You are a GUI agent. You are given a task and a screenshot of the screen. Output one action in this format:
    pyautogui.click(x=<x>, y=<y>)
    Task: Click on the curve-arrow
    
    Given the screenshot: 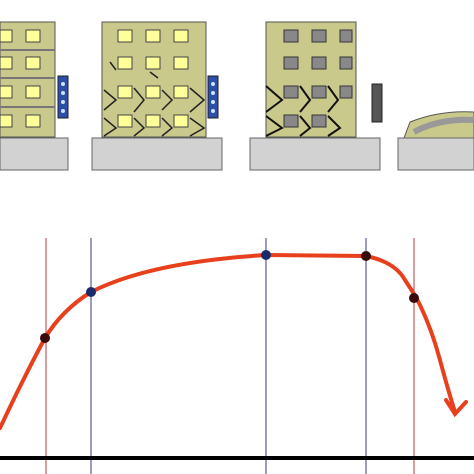 What is the action you would take?
    pyautogui.click(x=456, y=408)
    